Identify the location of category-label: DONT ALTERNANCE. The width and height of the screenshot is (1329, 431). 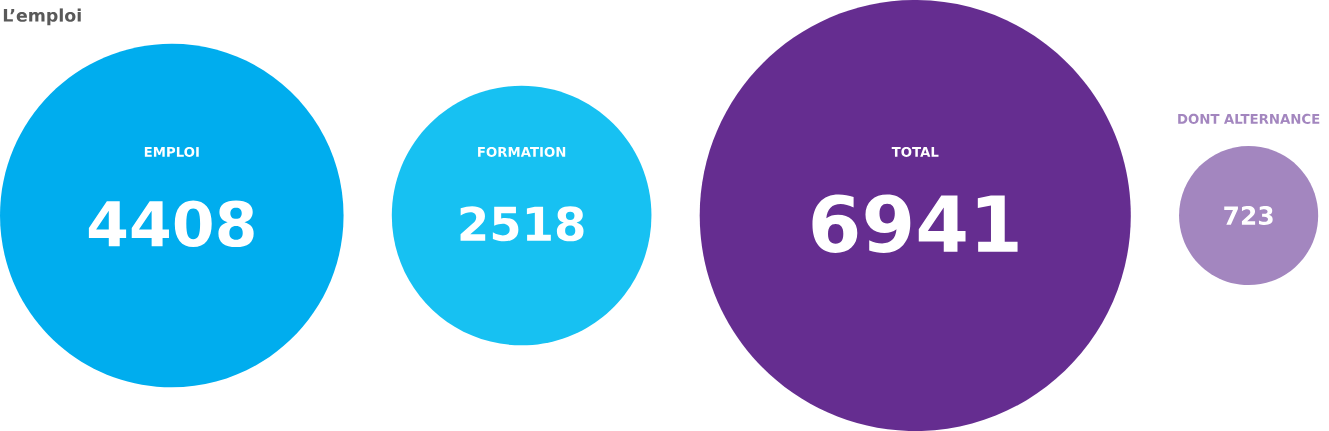
(1249, 118).